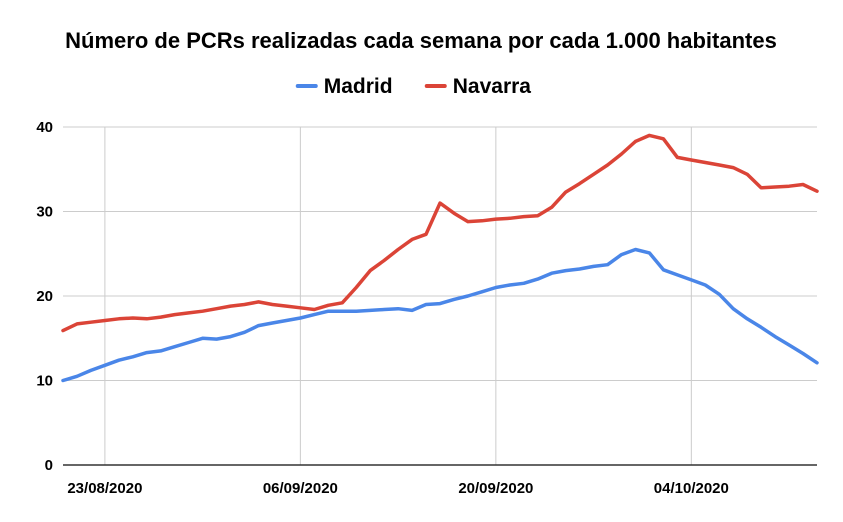 This screenshot has width=843, height=522. Describe the element at coordinates (495, 488) in the screenshot. I see `x-tick-label: 20/09/2020` at that location.